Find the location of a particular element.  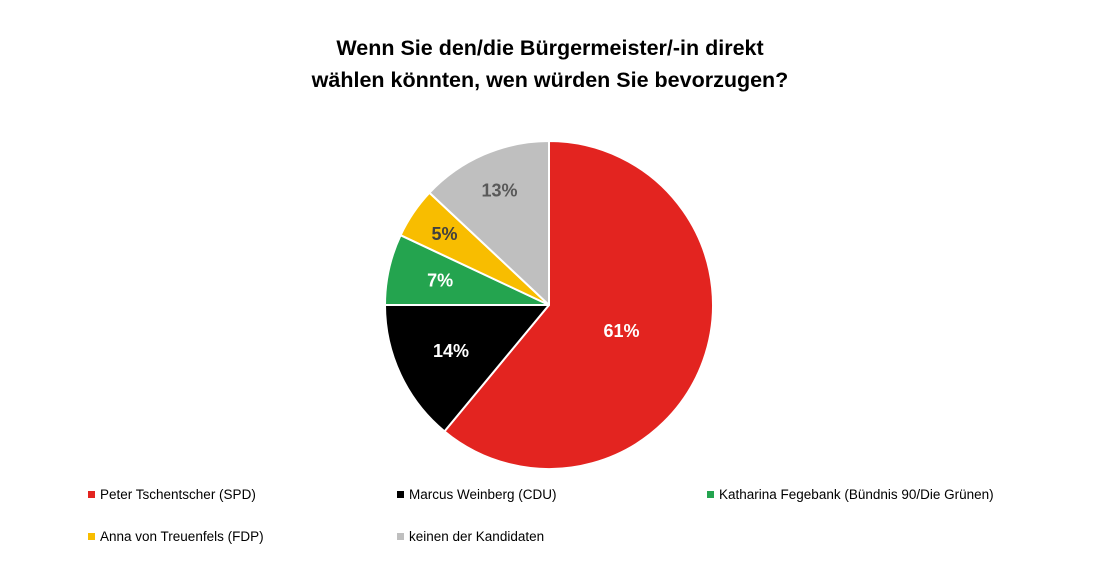

data-label: 14% is located at coordinates (451, 351).